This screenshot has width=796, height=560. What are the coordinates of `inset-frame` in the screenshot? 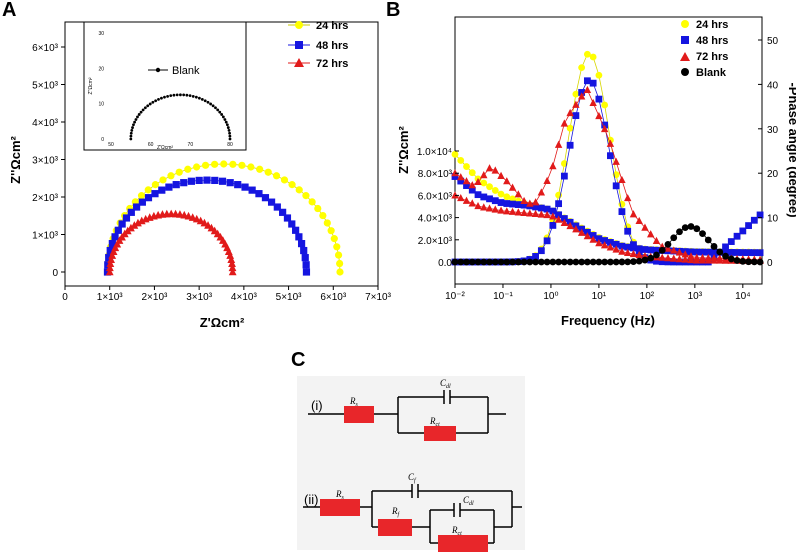 It's located at (165, 86).